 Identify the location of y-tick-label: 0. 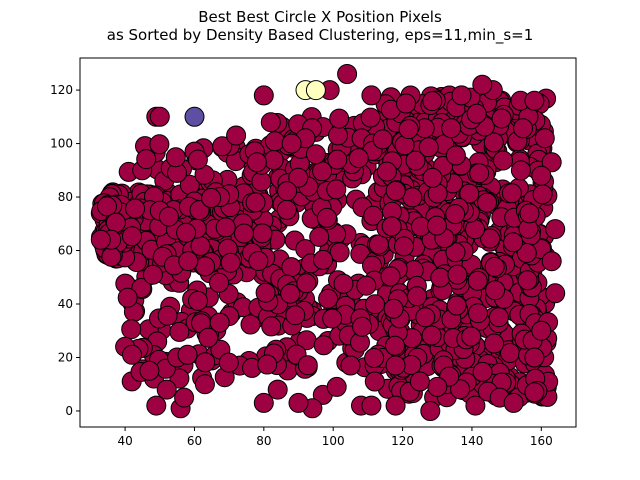
(69, 411).